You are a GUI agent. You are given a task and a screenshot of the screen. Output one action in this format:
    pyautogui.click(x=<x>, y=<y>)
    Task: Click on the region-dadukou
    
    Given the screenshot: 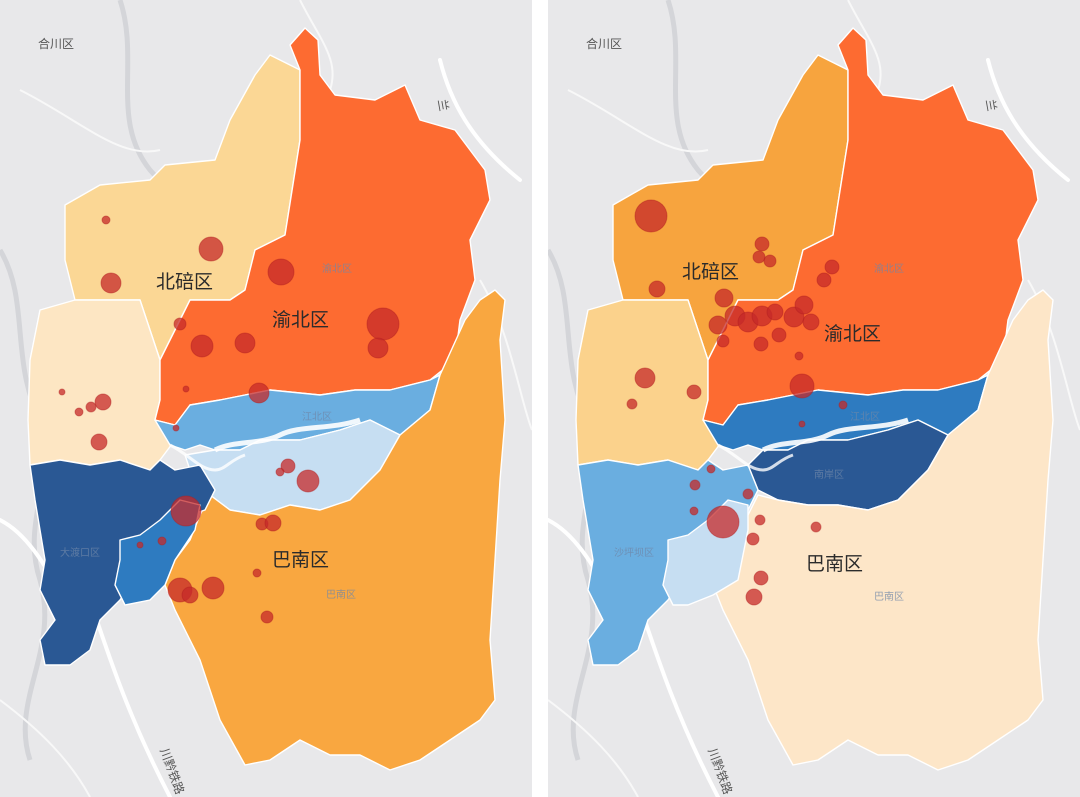 What is the action you would take?
    pyautogui.click(x=157, y=552)
    